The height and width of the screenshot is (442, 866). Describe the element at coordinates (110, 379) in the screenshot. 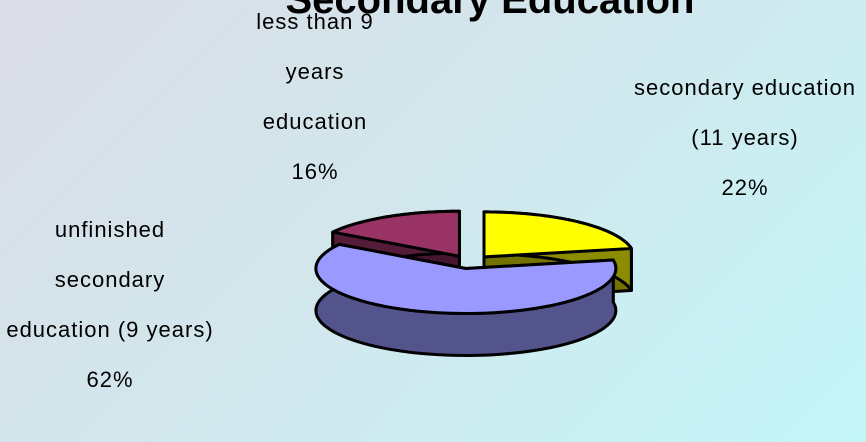

I see `value-label: 62%` at that location.